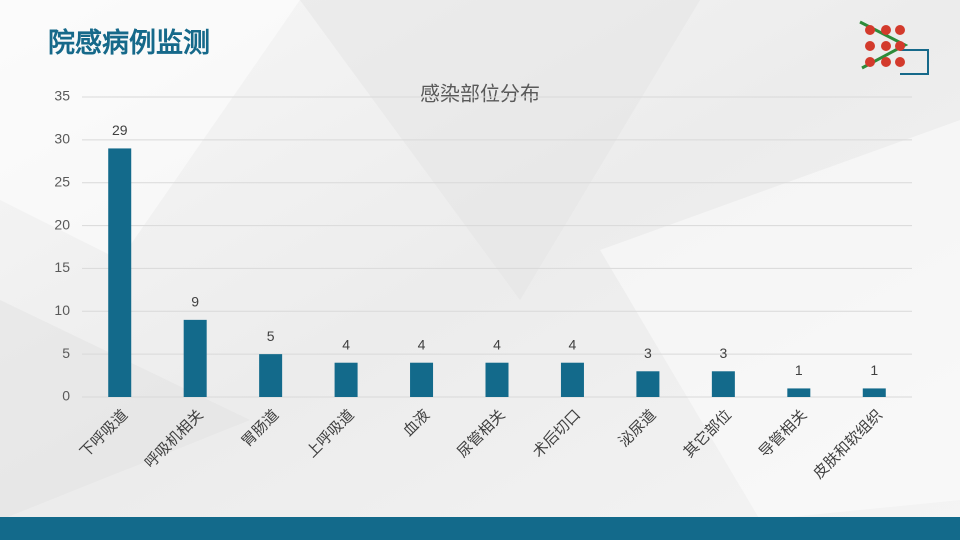 This screenshot has height=540, width=960. Describe the element at coordinates (62, 96) in the screenshot. I see `y-tick-label: 35` at that location.